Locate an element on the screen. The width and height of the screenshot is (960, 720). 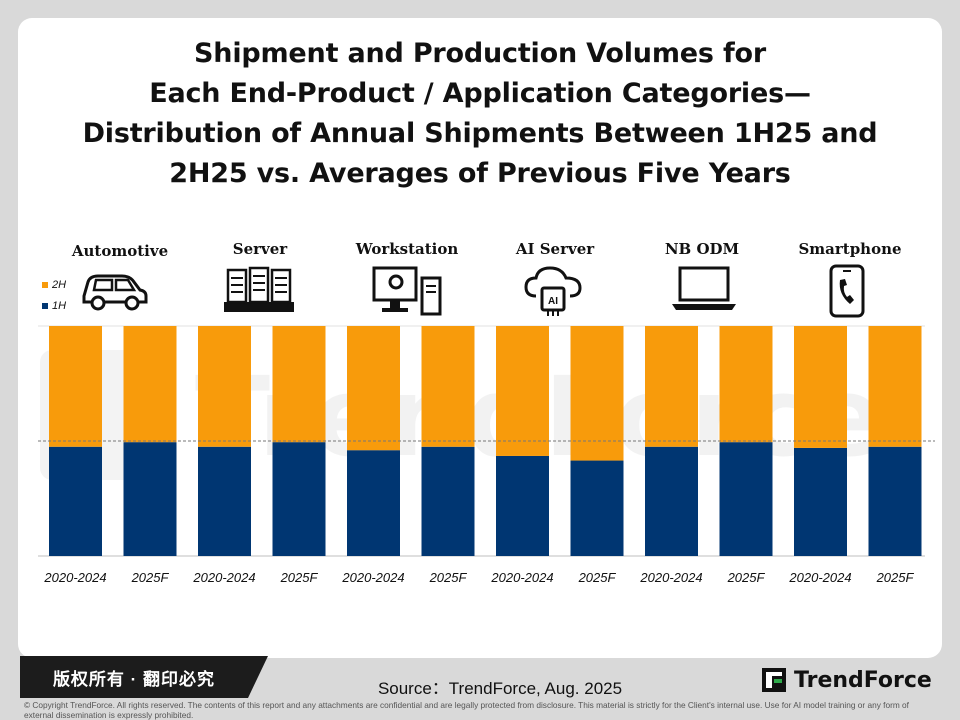
smartphone-icon is located at coordinates (847, 291).